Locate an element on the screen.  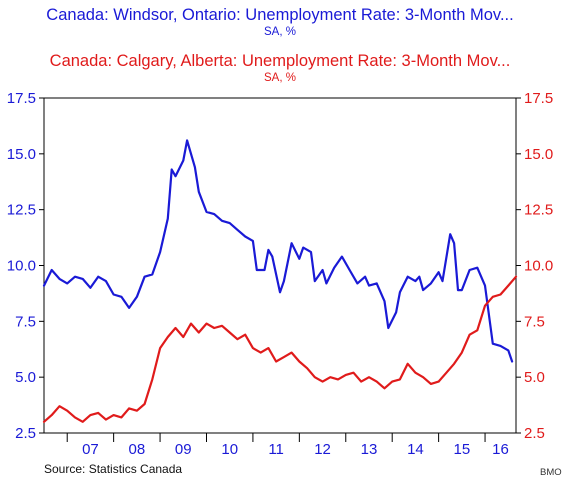
x-tick-label: 14 is located at coordinates (415, 449).